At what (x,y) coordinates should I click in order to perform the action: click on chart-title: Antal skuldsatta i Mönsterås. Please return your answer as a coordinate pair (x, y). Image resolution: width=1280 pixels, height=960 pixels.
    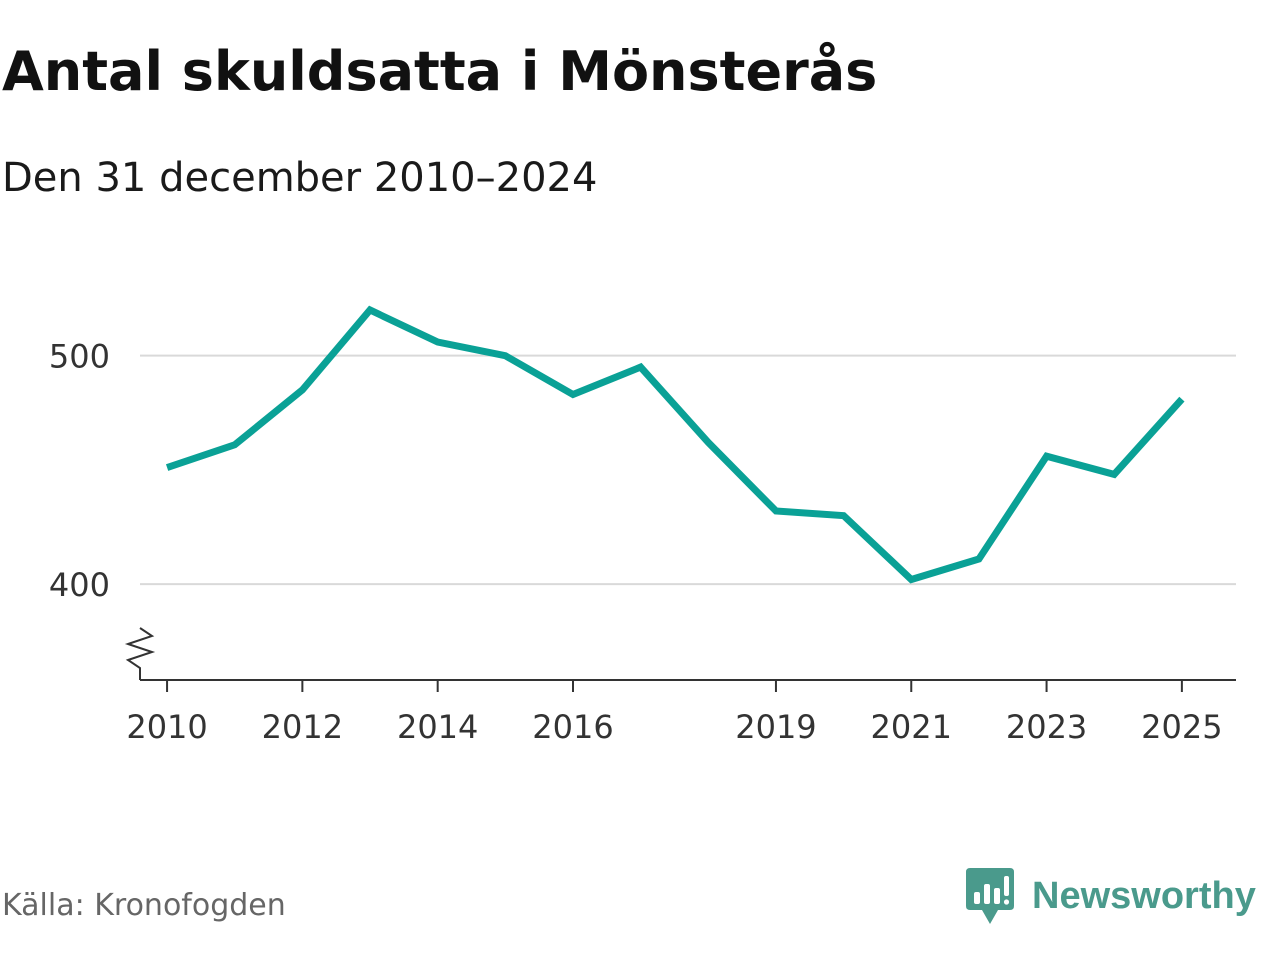
    Looking at the image, I should click on (440, 71).